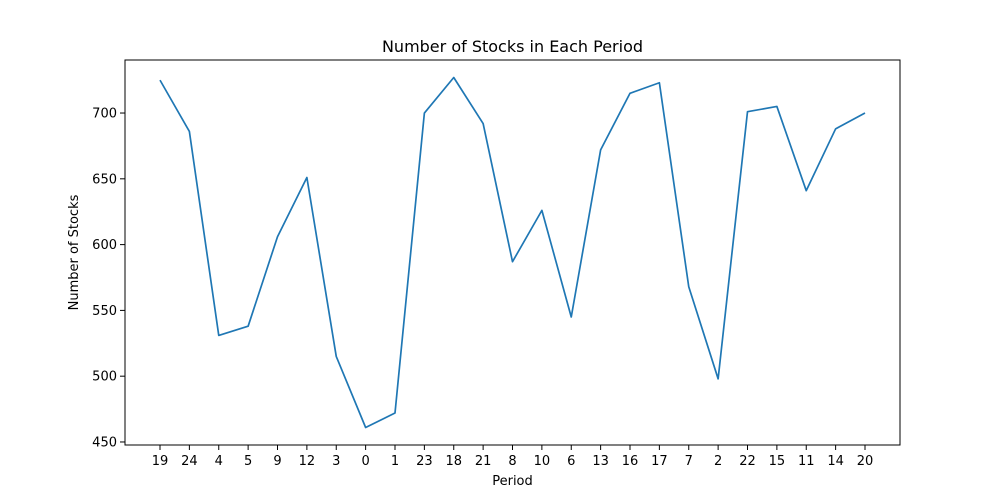  Describe the element at coordinates (395, 461) in the screenshot. I see `x-tick-label: 1` at that location.